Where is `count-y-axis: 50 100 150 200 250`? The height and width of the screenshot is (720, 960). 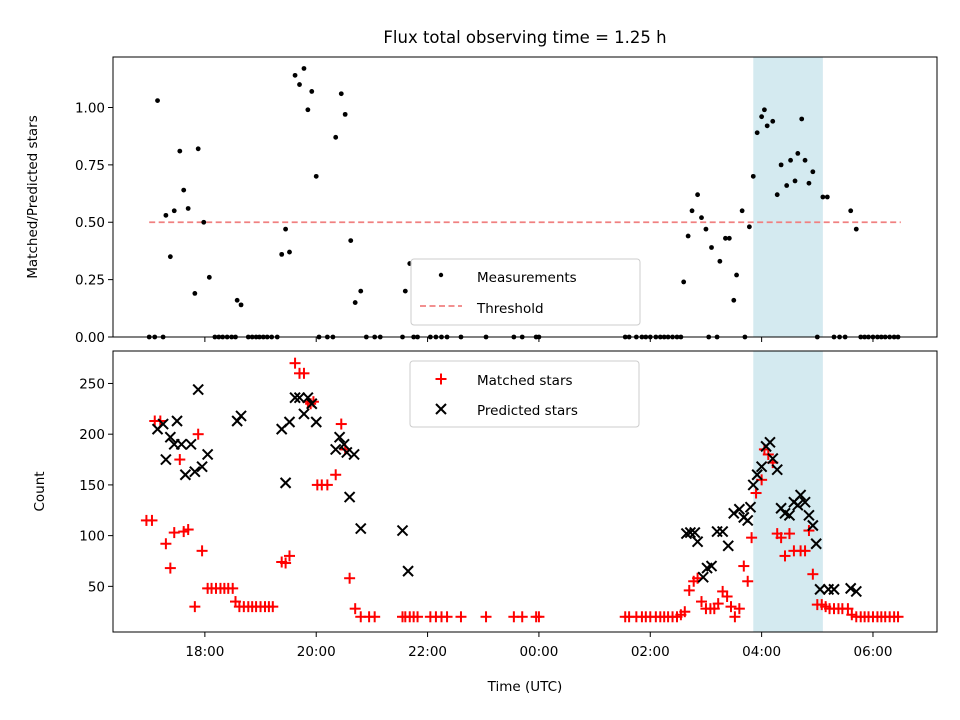 count-y-axis: 50 100 150 200 250 is located at coordinates (96, 485).